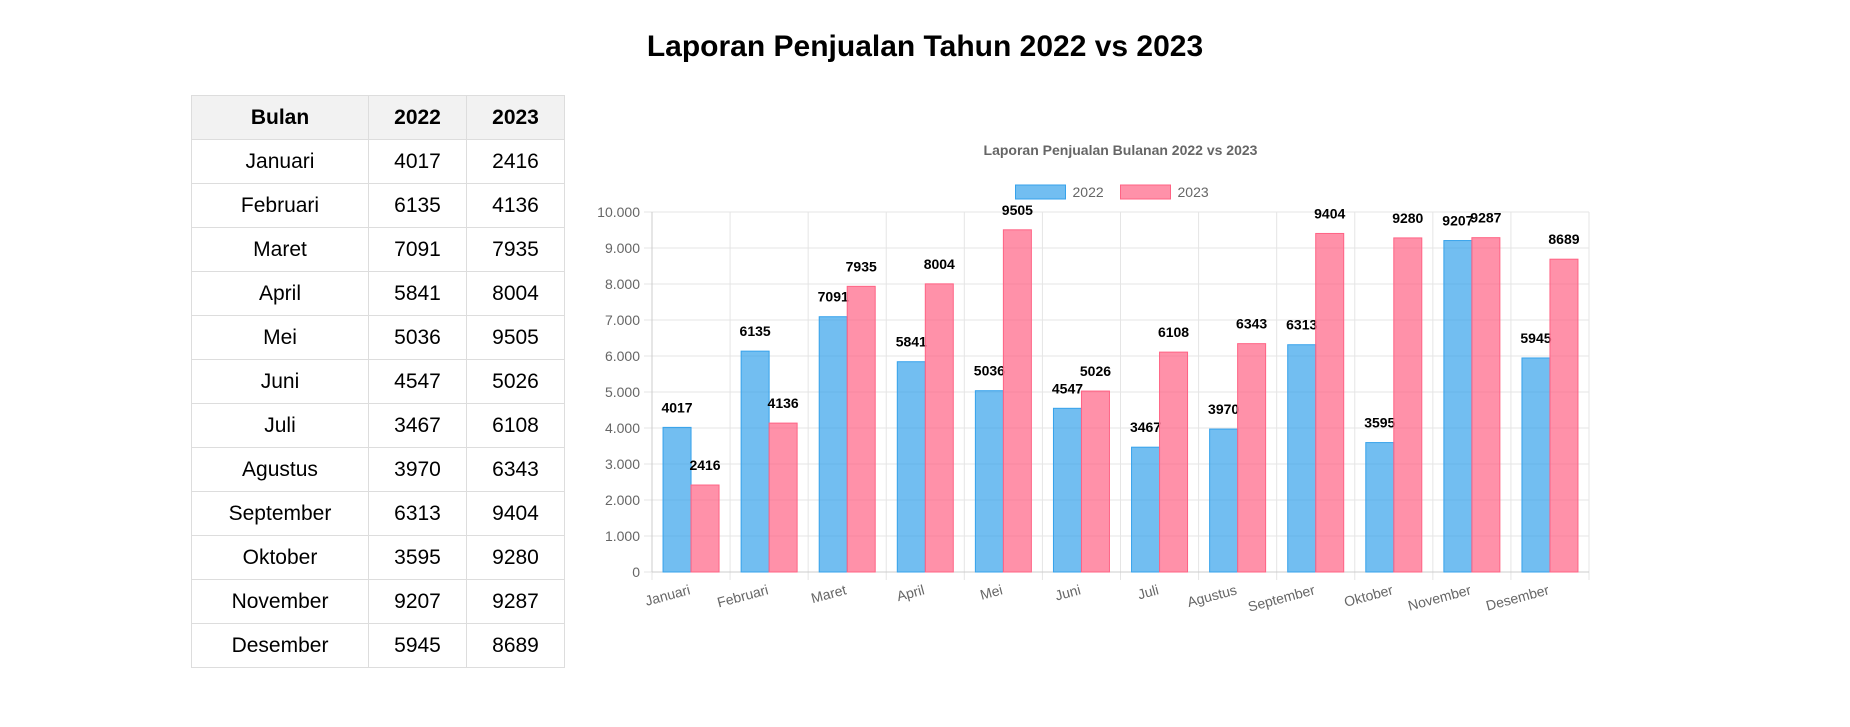 This screenshot has height=727, width=1850. I want to click on chart-title: Laporan Penjualan Bulanan 2022 vs 2023, so click(1121, 150).